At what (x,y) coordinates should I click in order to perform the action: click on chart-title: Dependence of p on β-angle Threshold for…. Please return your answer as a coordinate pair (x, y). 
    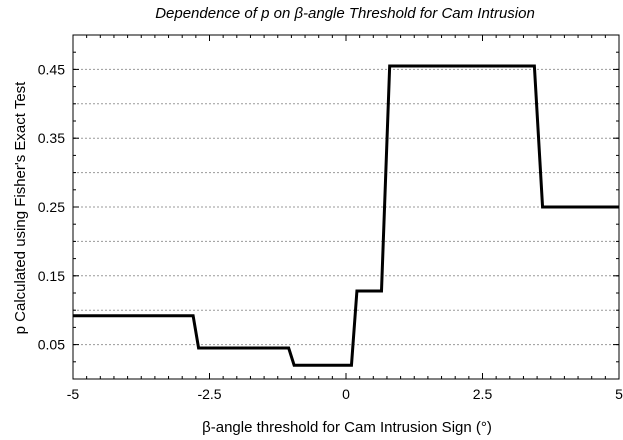
    Looking at the image, I should click on (345, 13).